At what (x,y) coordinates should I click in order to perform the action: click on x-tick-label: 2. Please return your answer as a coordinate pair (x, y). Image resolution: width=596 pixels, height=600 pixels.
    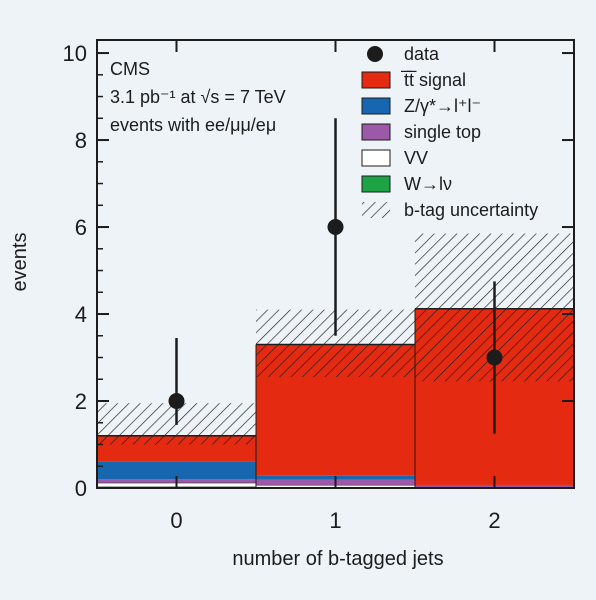
    Looking at the image, I should click on (494, 520).